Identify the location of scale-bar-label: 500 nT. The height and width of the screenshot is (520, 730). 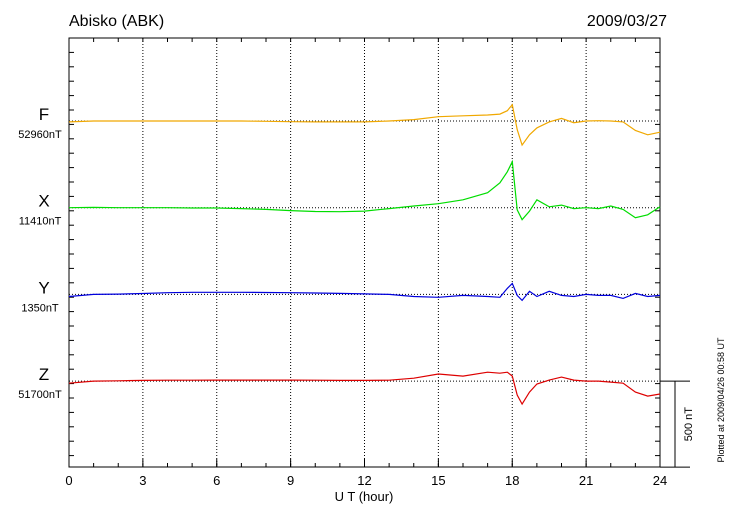
(689, 424).